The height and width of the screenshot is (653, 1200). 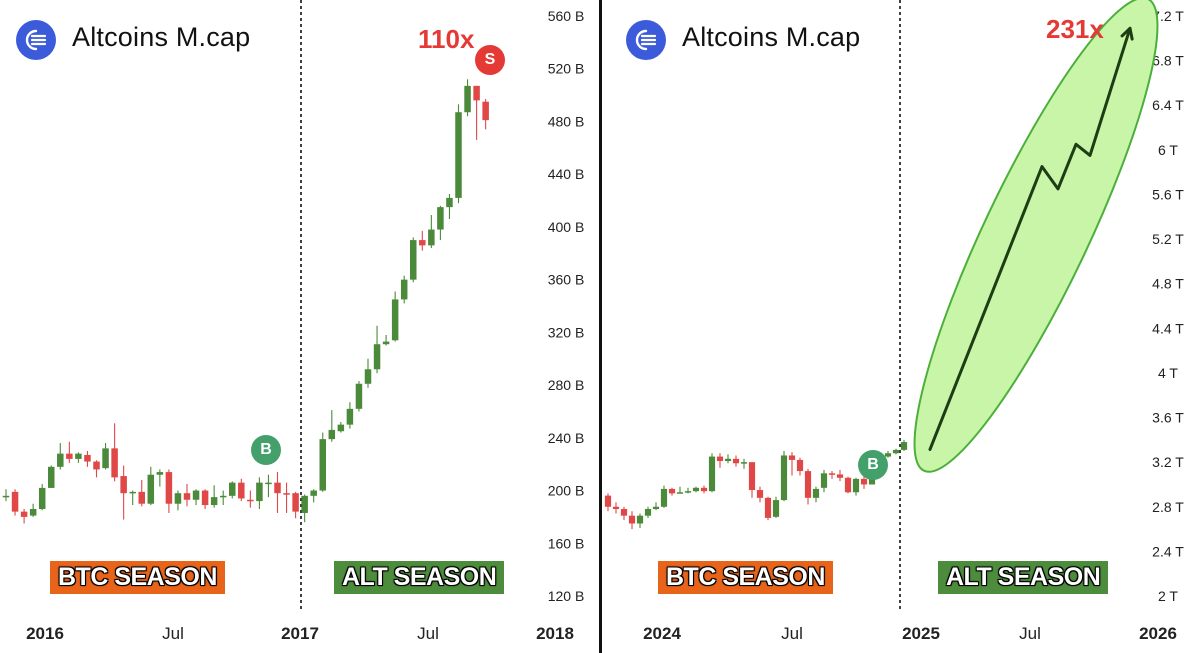 What do you see at coordinates (1036, 236) in the screenshot?
I see `projection-group` at bounding box center [1036, 236].